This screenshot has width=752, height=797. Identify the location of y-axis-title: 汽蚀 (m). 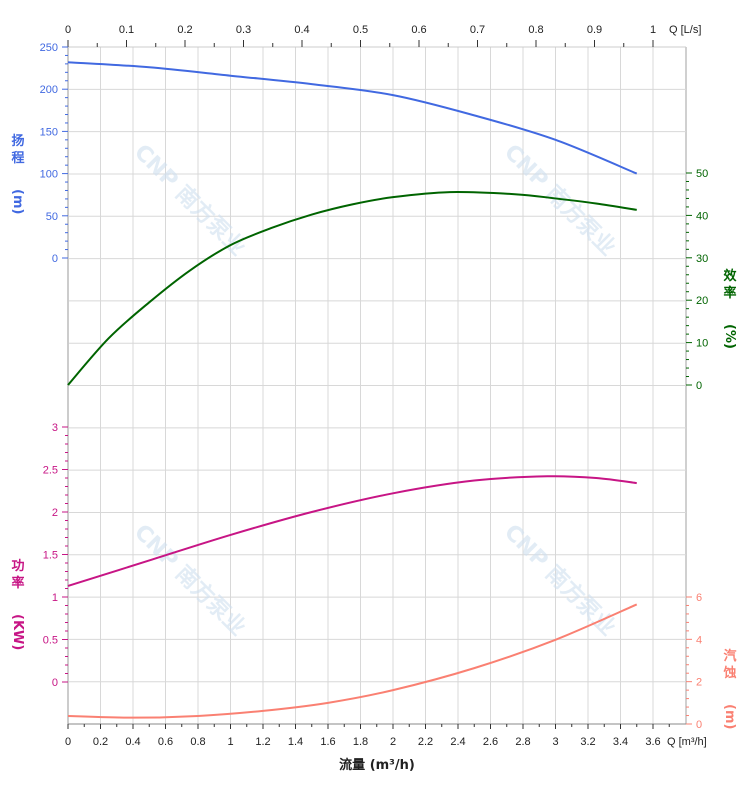
(729, 688).